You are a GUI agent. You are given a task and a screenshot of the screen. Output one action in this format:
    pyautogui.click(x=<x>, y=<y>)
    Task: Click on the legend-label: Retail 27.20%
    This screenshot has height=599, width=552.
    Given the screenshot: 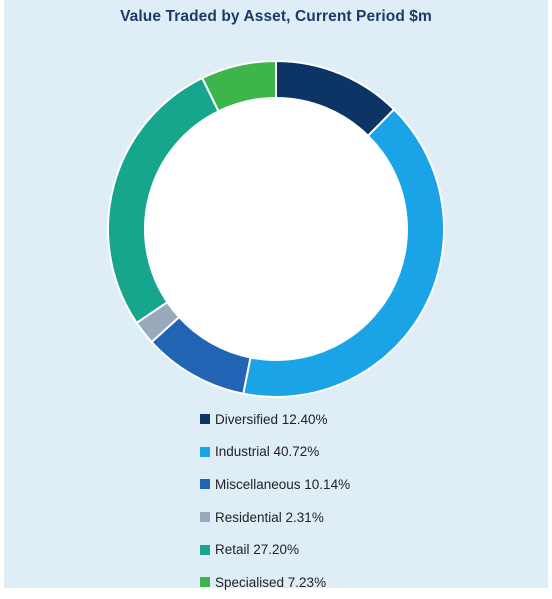 What is the action you would take?
    pyautogui.click(x=257, y=550)
    